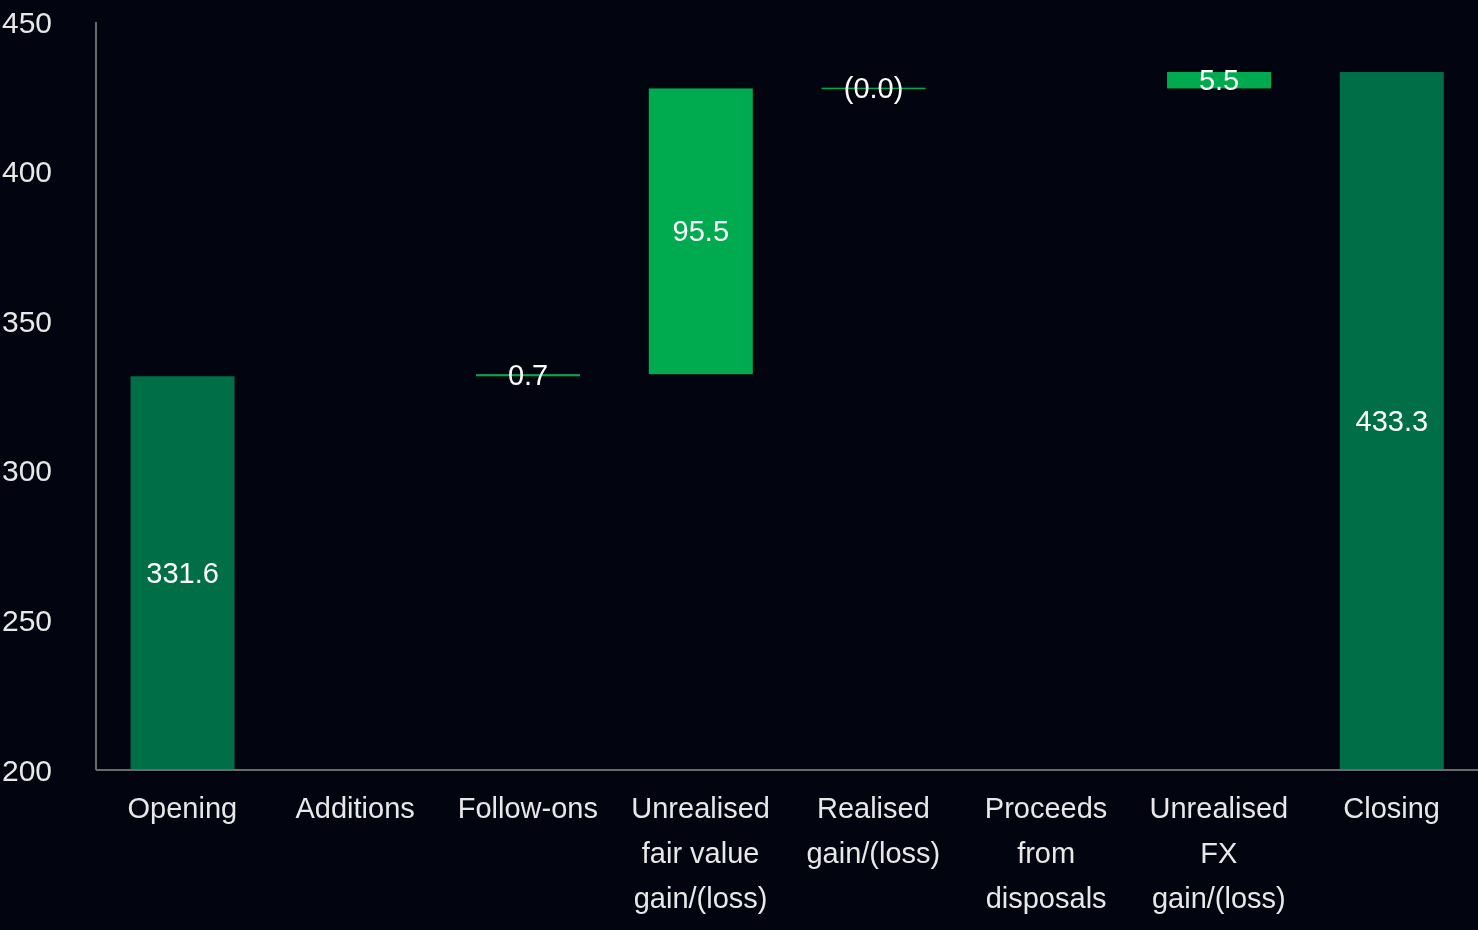 Image resolution: width=1478 pixels, height=930 pixels. What do you see at coordinates (527, 808) in the screenshot?
I see `x-tick-label: Follow-ons` at bounding box center [527, 808].